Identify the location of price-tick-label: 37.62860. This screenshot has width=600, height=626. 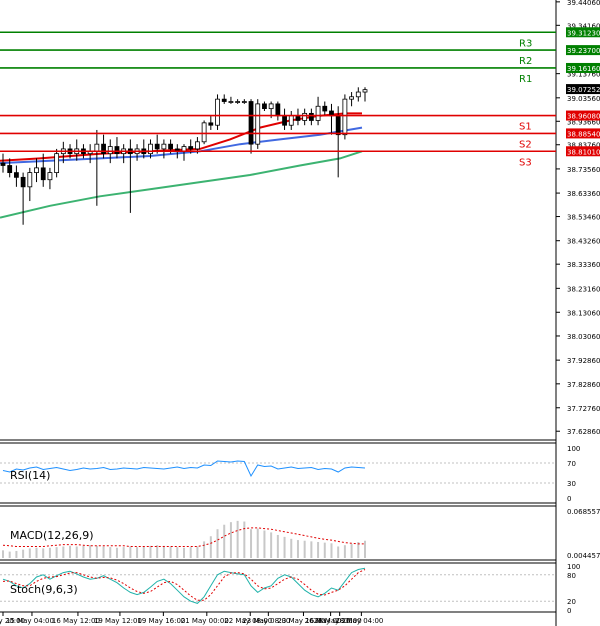
(583, 432).